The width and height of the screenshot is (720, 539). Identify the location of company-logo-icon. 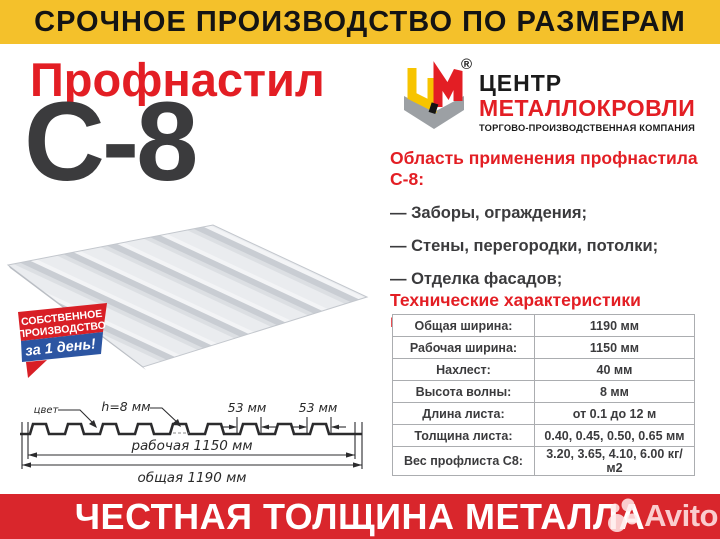
(434, 95).